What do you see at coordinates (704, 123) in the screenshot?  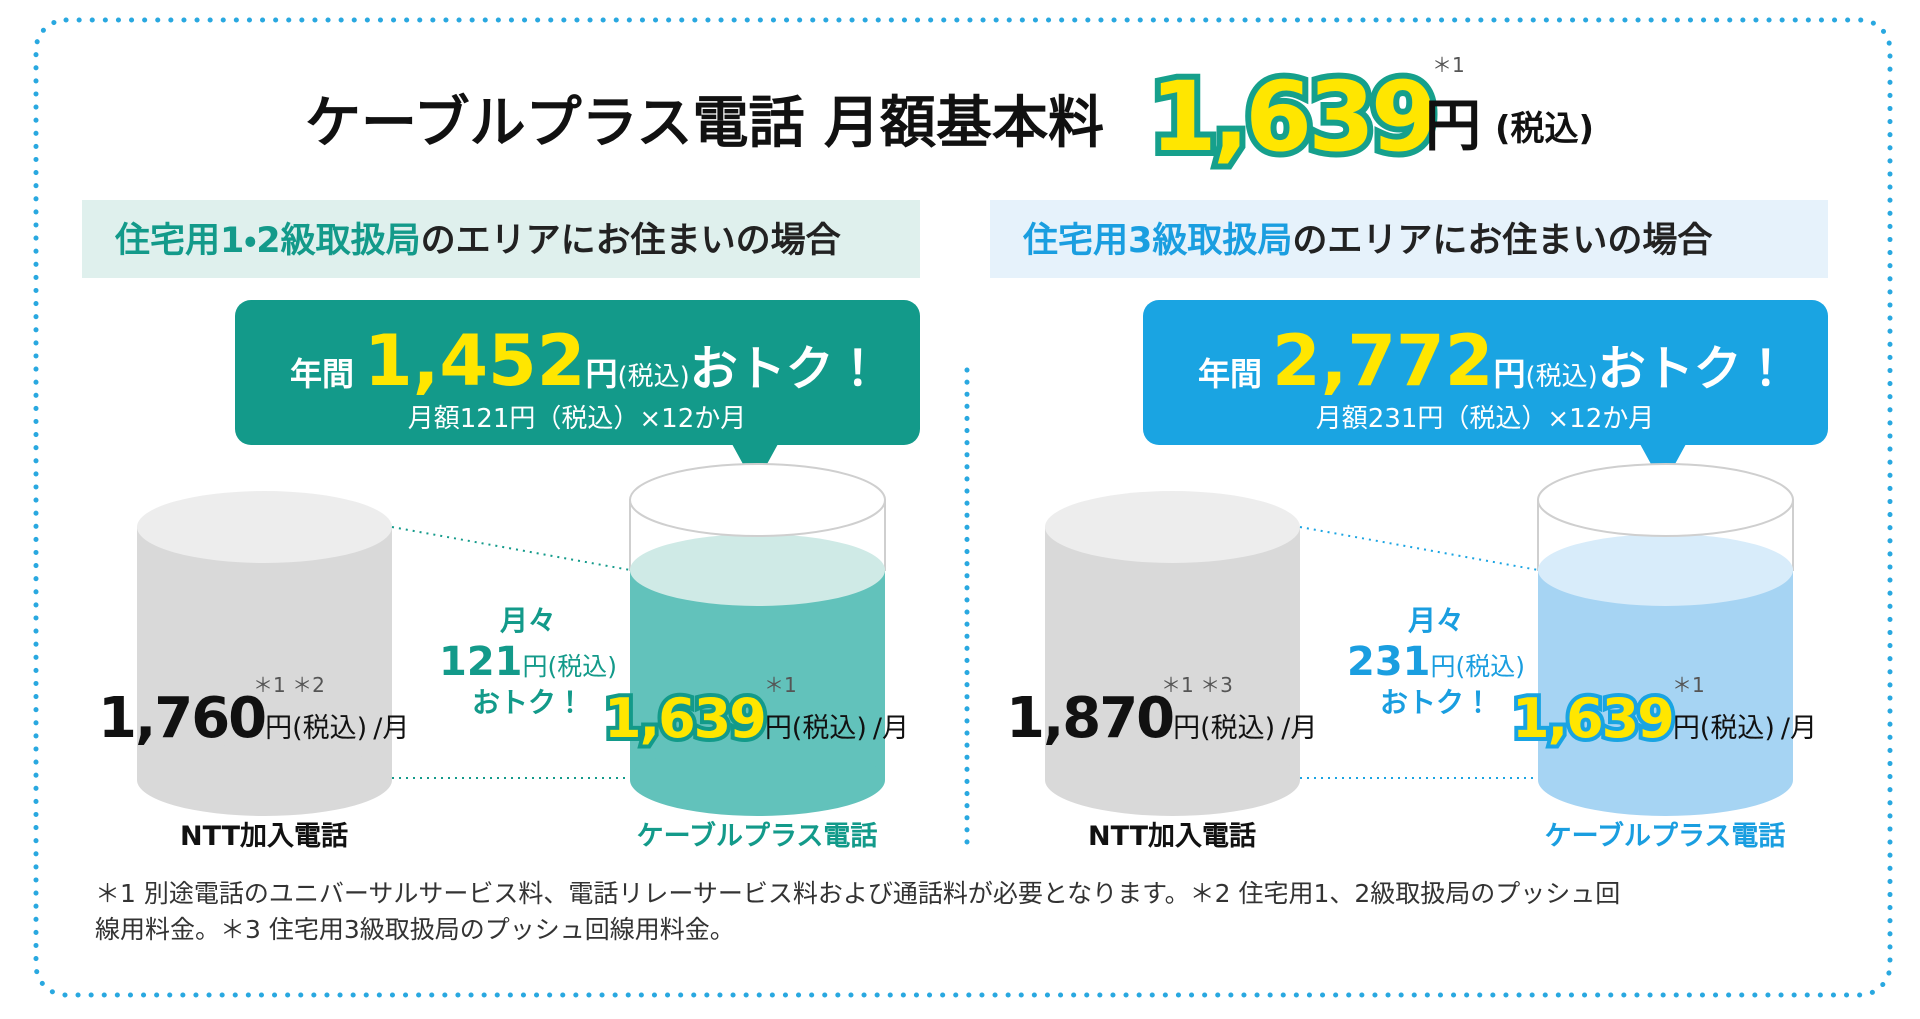 I see `title: ケーブルプラス電話 月額基本料` at bounding box center [704, 123].